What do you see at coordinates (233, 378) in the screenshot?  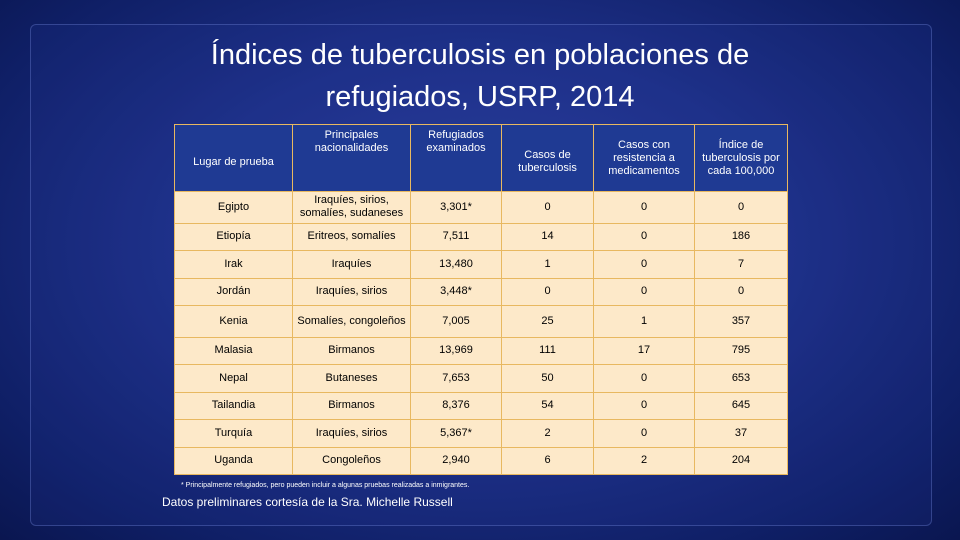 I see `cell-location: Nepal` at bounding box center [233, 378].